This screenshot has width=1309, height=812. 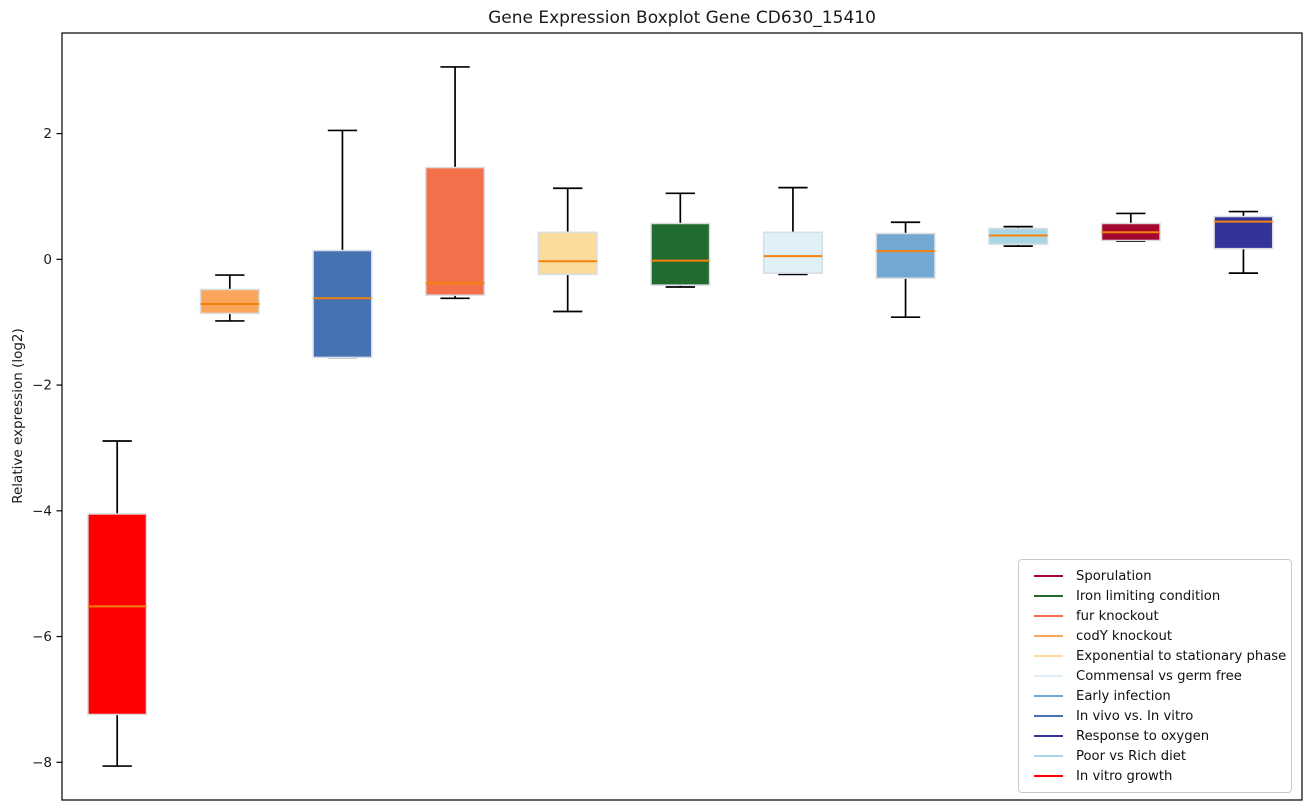 I want to click on box-in-vitro-growth, so click(x=117, y=603).